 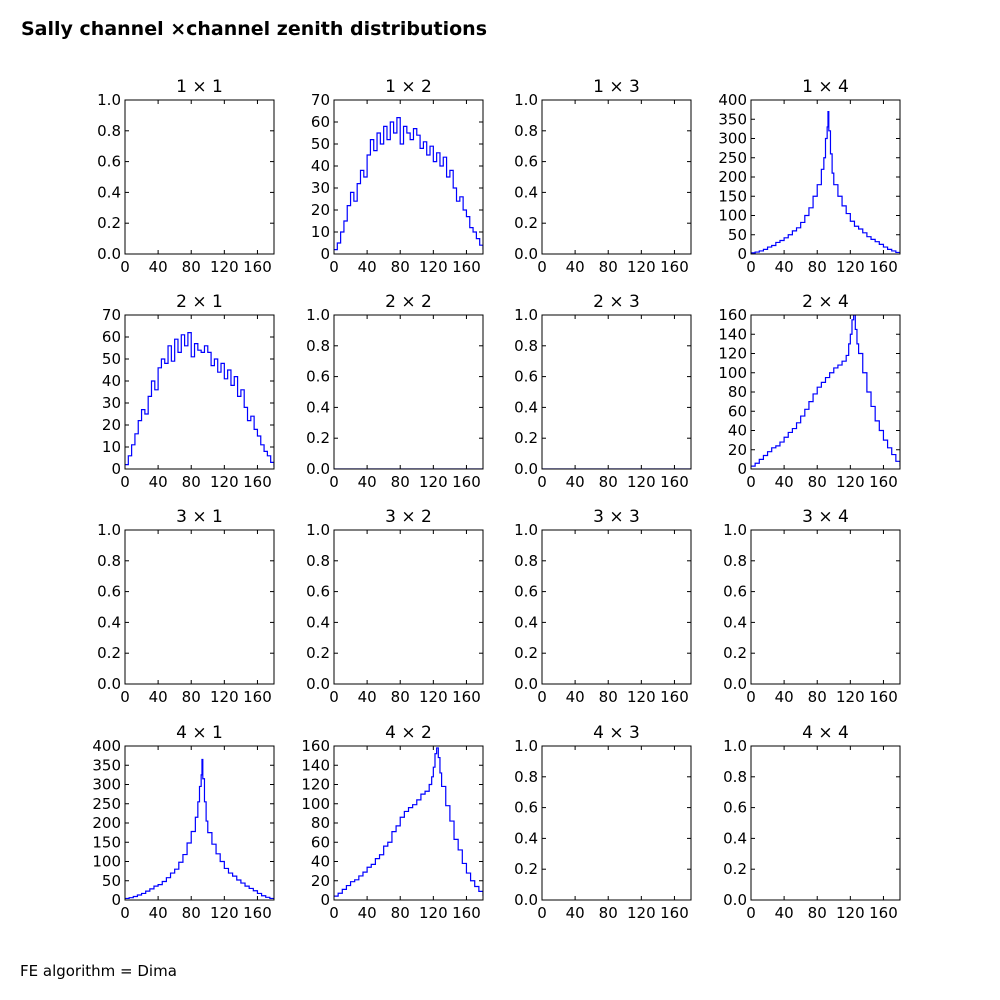 I want to click on y-tick-label: 30, so click(x=111, y=403).